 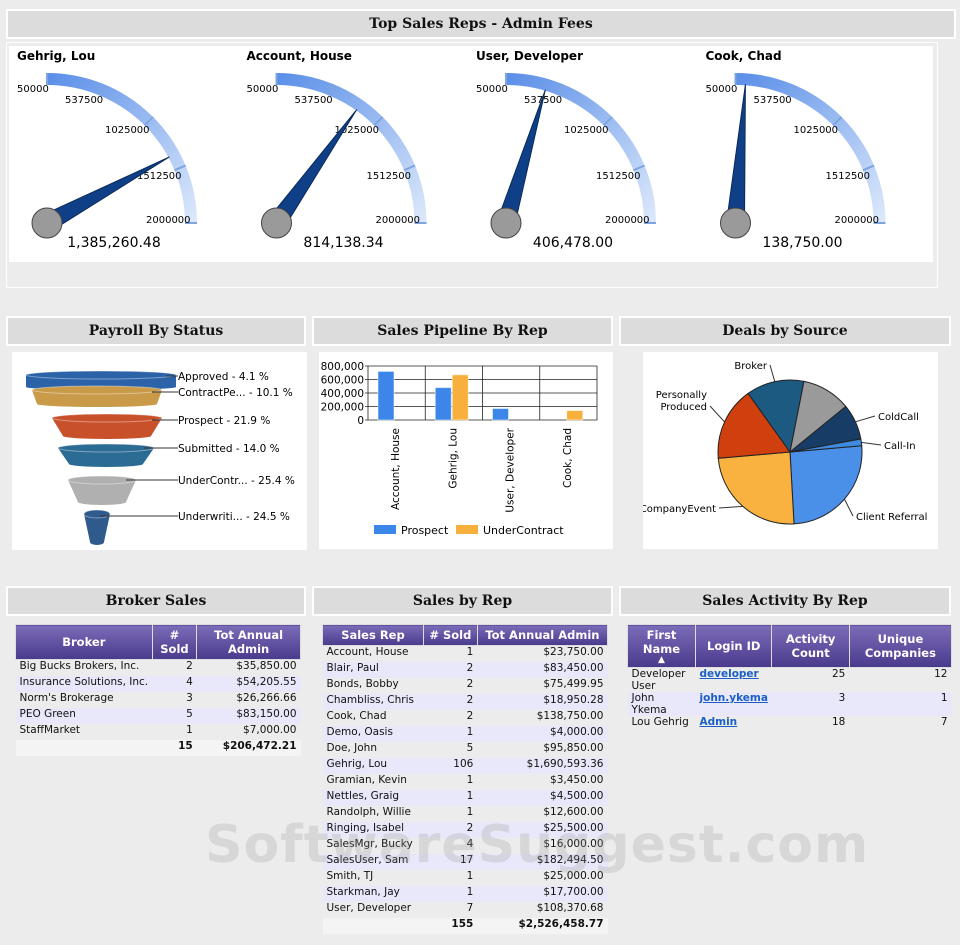 I want to click on table-cell: $25,500.00, so click(x=542, y=830).